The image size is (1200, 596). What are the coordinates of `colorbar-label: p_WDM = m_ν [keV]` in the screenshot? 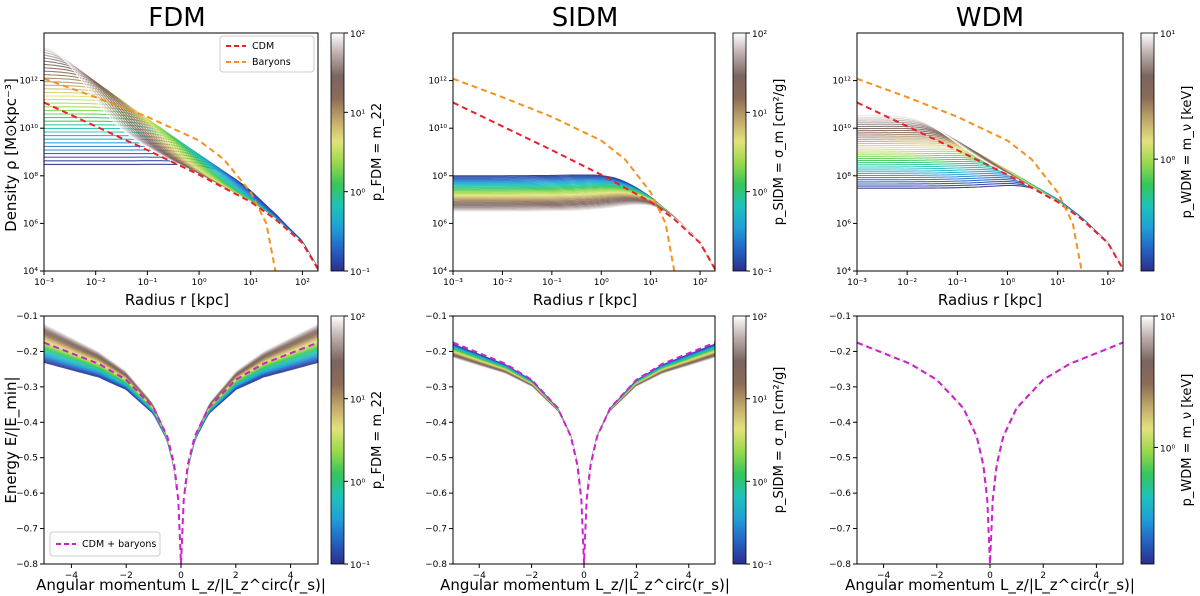 It's located at (1187, 152).